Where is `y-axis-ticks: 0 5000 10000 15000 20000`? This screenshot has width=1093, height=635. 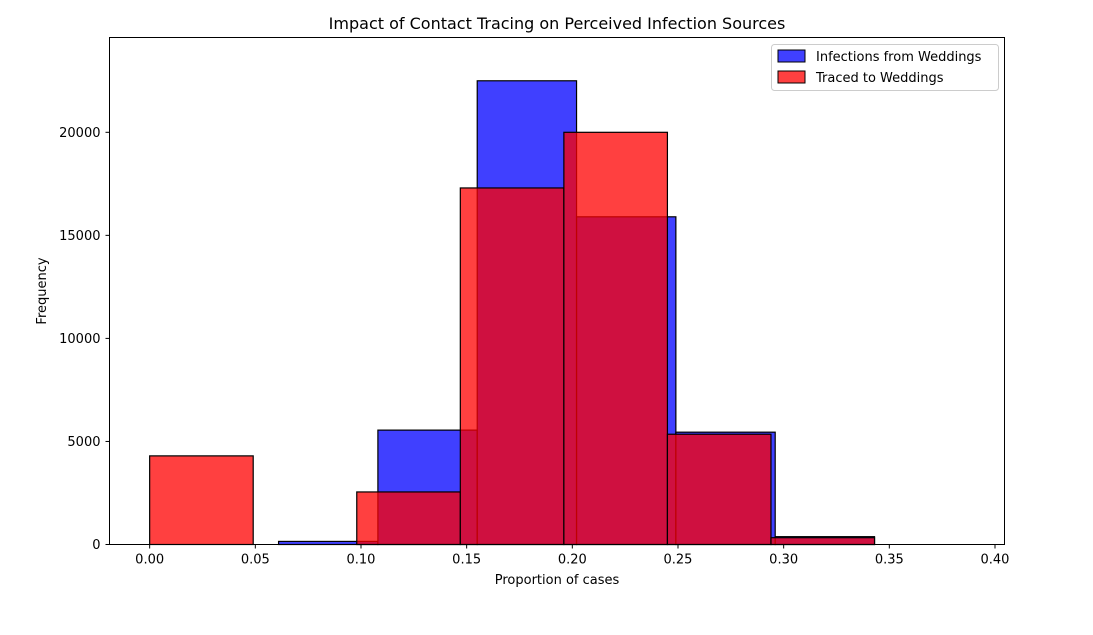
y-axis-ticks: 0 5000 10000 15000 20000 is located at coordinates (84, 339).